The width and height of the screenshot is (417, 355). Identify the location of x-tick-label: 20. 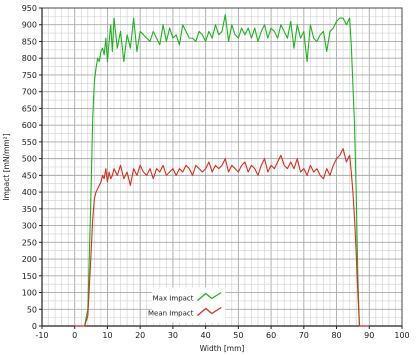
(140, 335).